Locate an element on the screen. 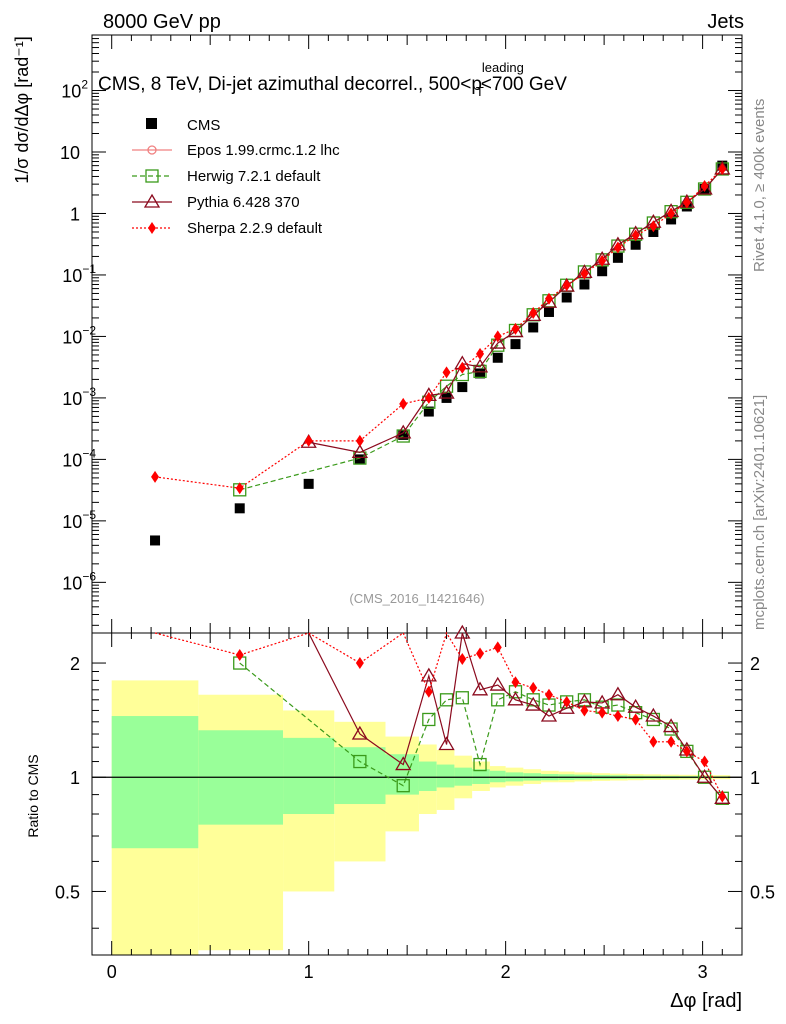 The height and width of the screenshot is (1024, 786). y-tick-label-main-3: 10⁻¹ is located at coordinates (79, 274).